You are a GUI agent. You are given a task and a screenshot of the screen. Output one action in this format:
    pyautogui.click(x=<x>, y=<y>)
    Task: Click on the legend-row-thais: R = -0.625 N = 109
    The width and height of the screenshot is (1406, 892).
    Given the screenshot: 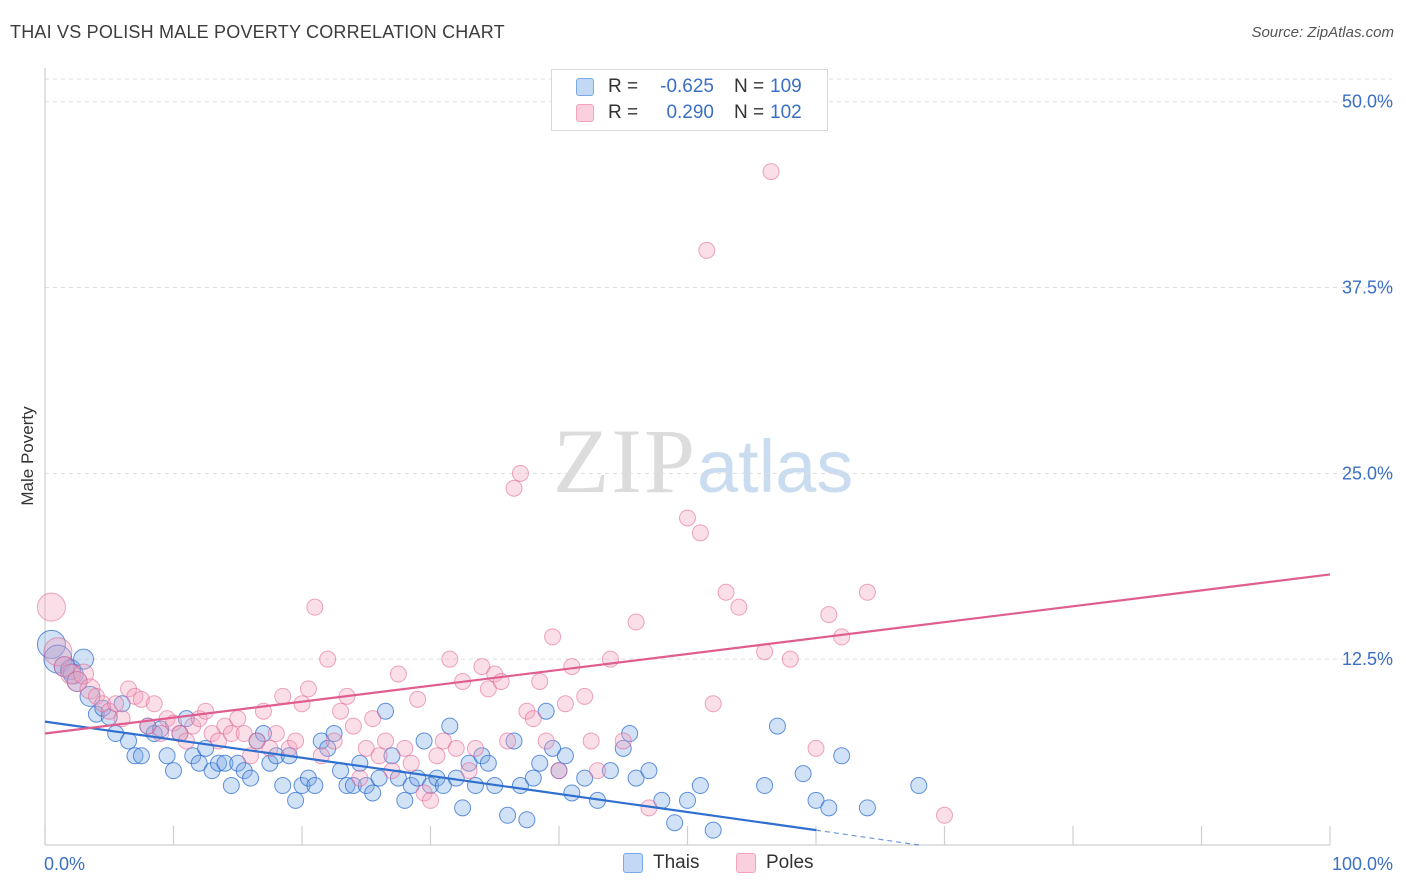 What is the action you would take?
    pyautogui.click(x=689, y=87)
    